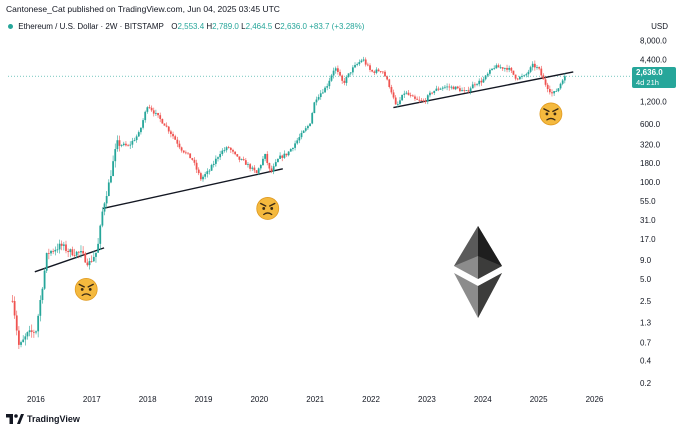 This screenshot has height=430, width=680. What do you see at coordinates (659, 26) in the screenshot?
I see `currency-label: USD` at bounding box center [659, 26].